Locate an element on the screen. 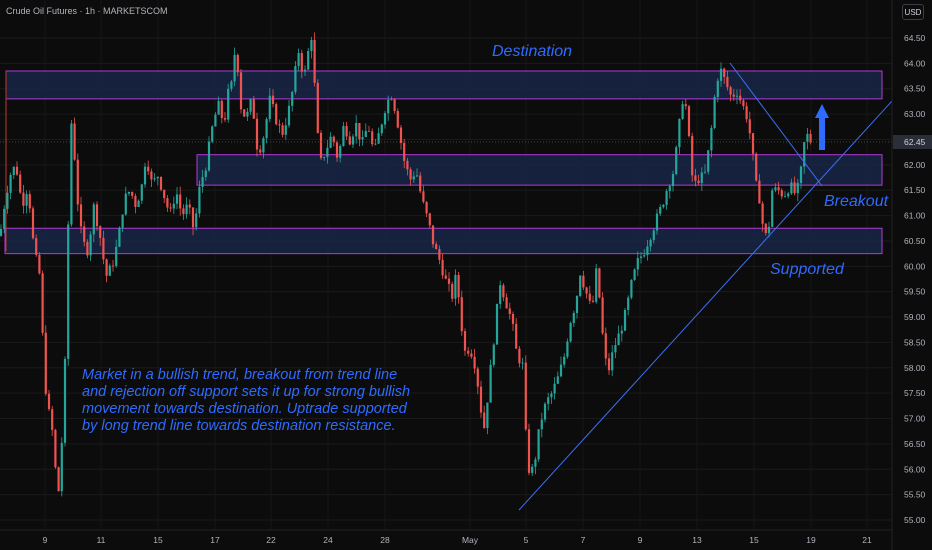 The height and width of the screenshot is (550, 932). x-tick-label: 19 is located at coordinates (811, 540).